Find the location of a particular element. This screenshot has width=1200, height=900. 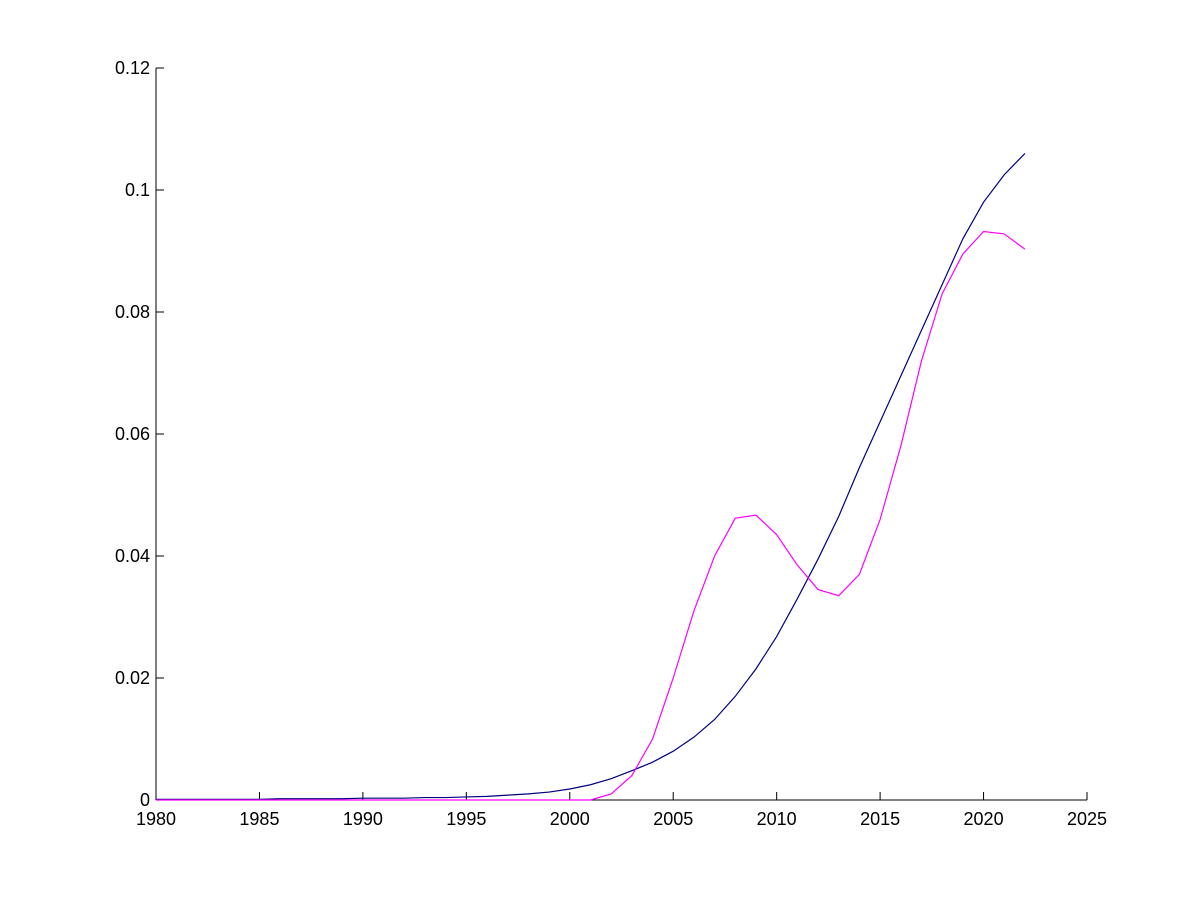

x-tick-label: 2020 is located at coordinates (984, 819).